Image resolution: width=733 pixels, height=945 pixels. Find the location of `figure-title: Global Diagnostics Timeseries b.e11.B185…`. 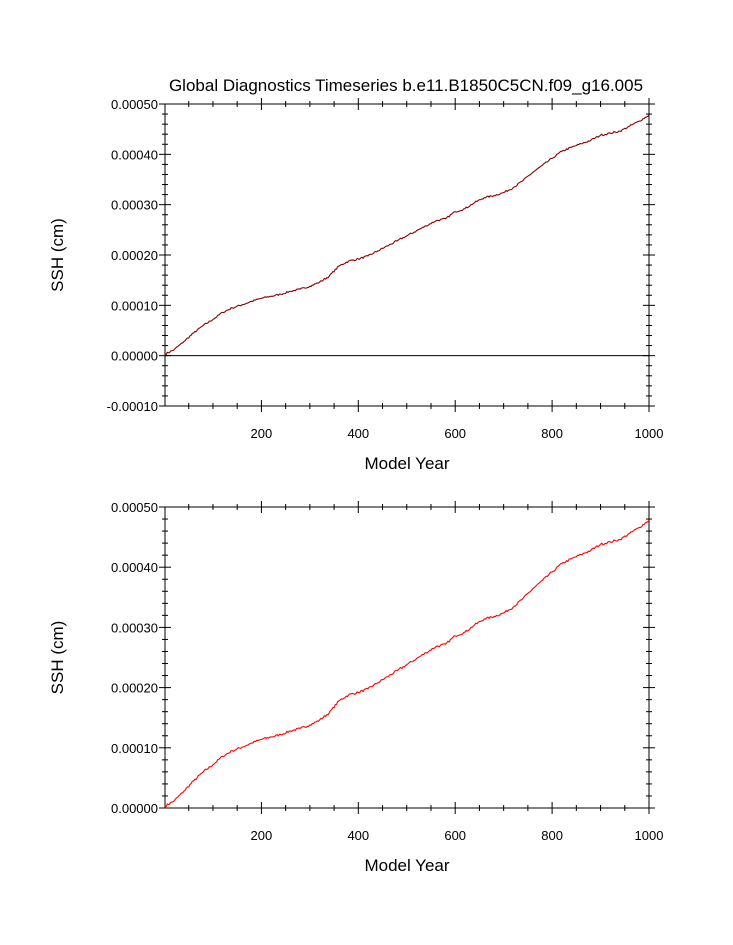

figure-title: Global Diagnostics Timeseries b.e11.B185… is located at coordinates (406, 85).